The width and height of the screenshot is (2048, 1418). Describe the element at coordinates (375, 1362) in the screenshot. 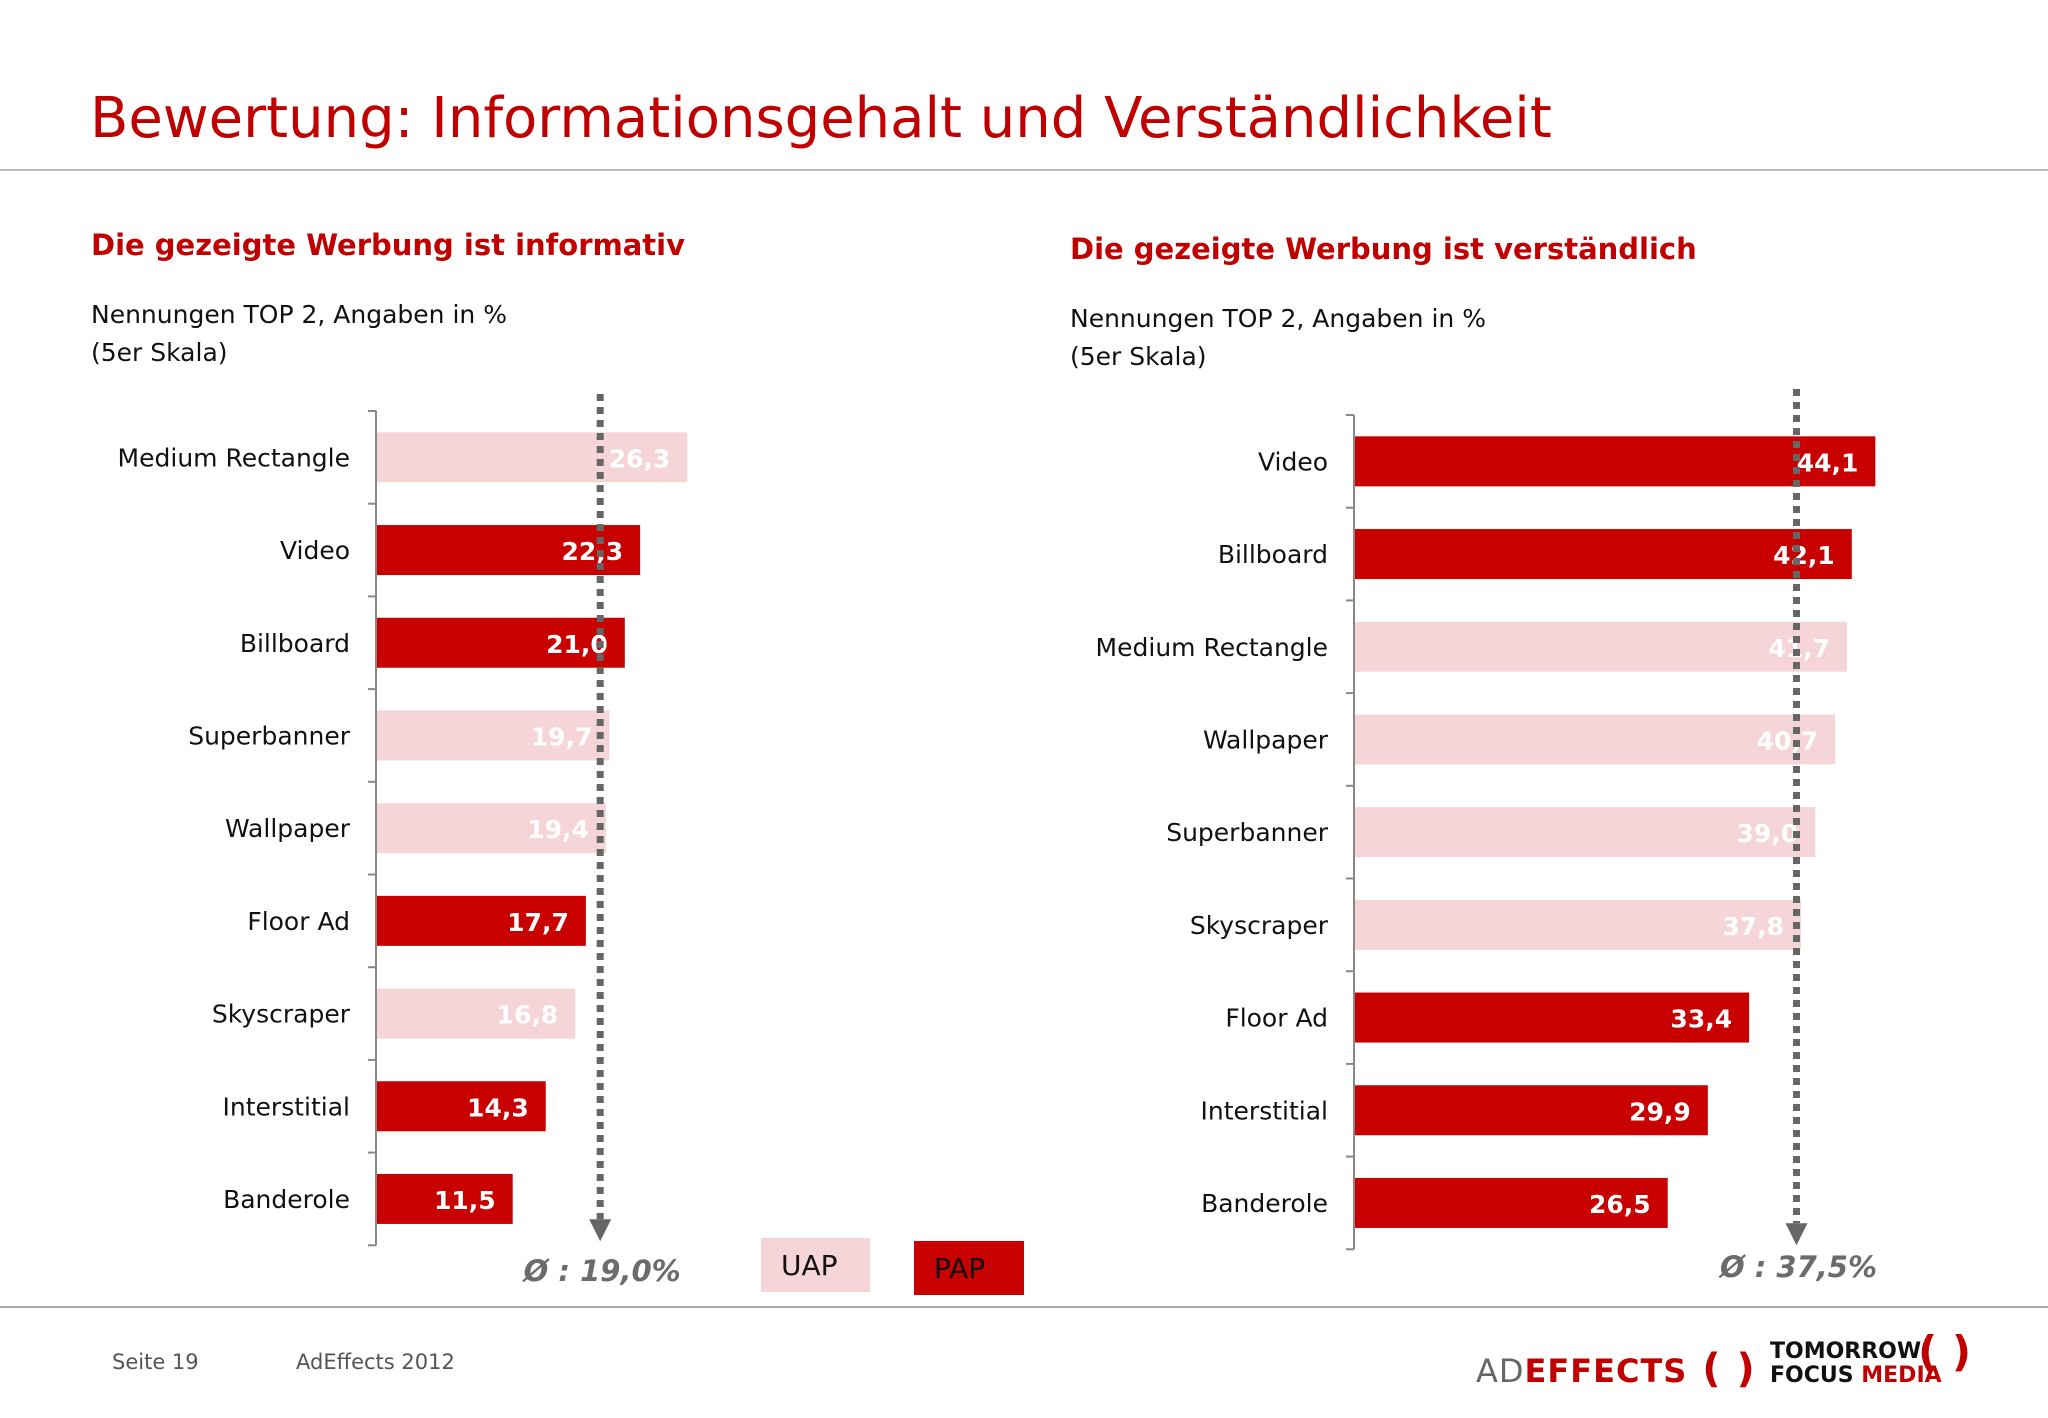

I see `footer-source: AdEffects 2012` at that location.